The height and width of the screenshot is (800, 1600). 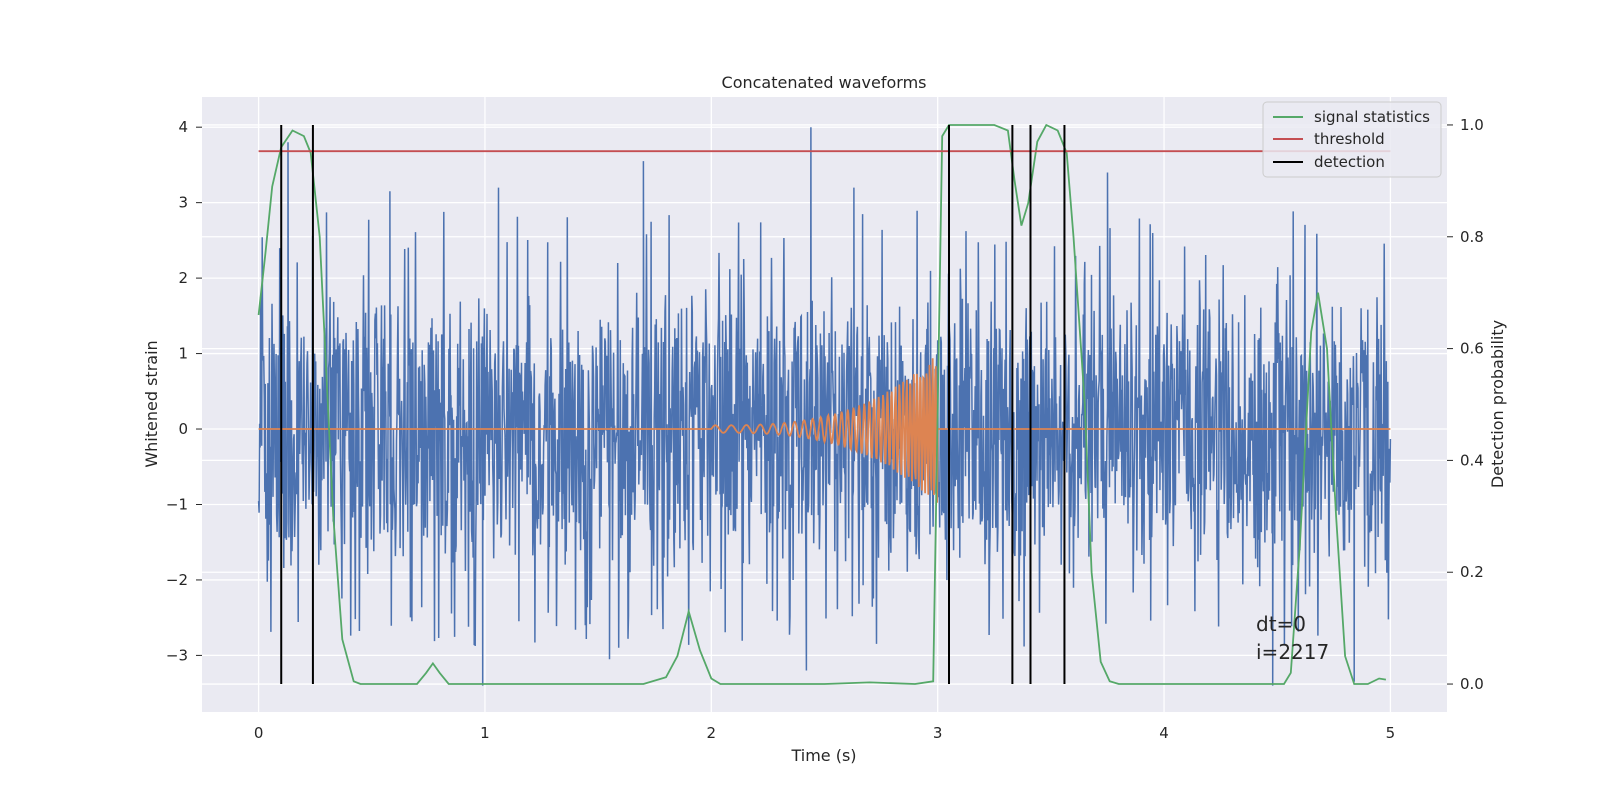 I want to click on y-right-tick-label: 0.0, so click(x=1472, y=684).